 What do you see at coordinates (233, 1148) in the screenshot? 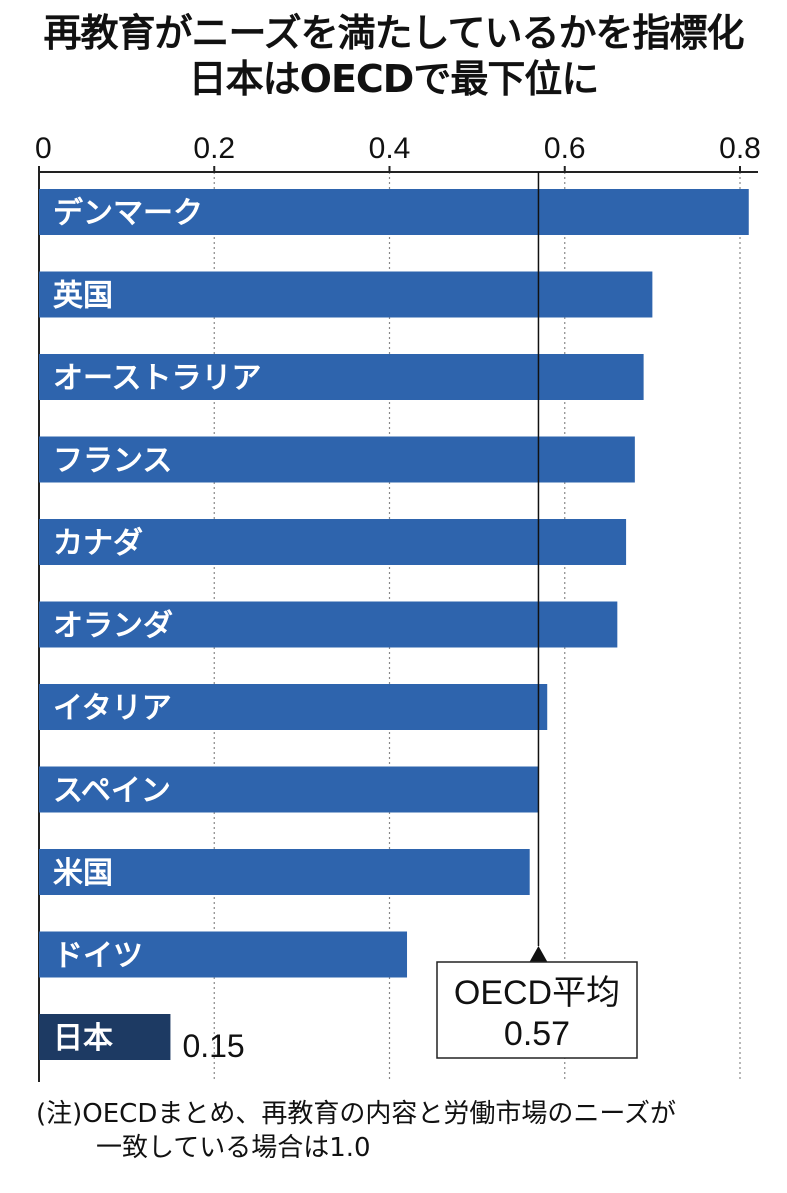
I see `chart-note-continued: 一致している場合は1.0` at bounding box center [233, 1148].